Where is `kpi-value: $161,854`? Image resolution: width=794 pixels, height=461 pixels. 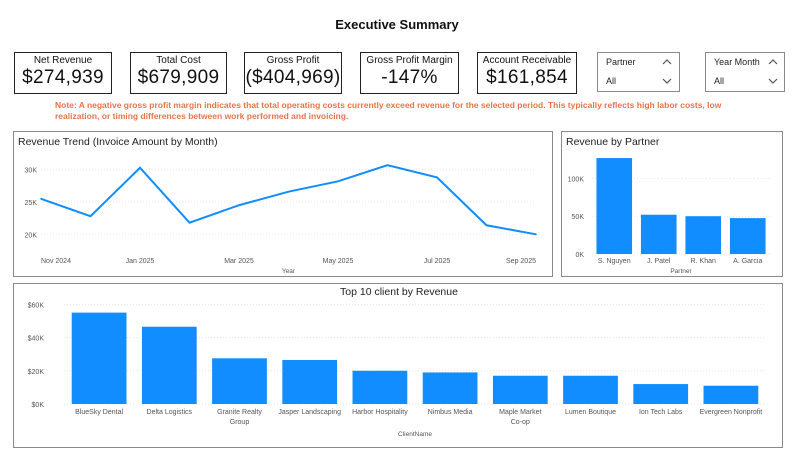
kpi-value: $161,854 is located at coordinates (527, 77).